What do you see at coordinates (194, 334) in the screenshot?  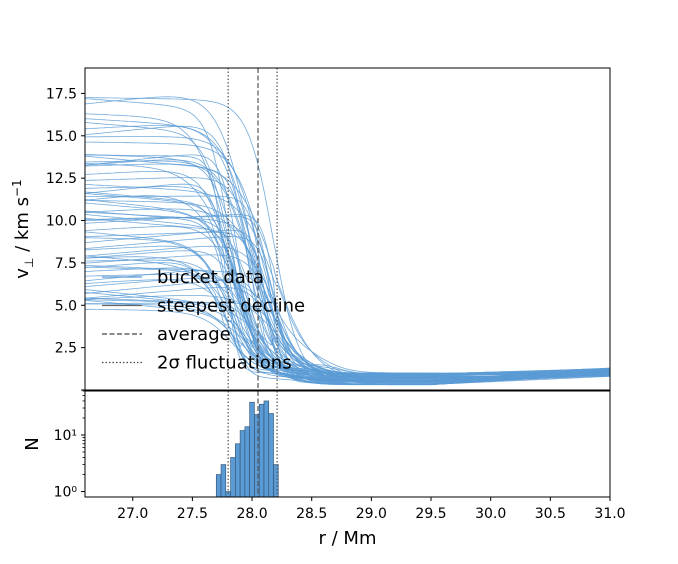 I see `legend-label: average` at bounding box center [194, 334].